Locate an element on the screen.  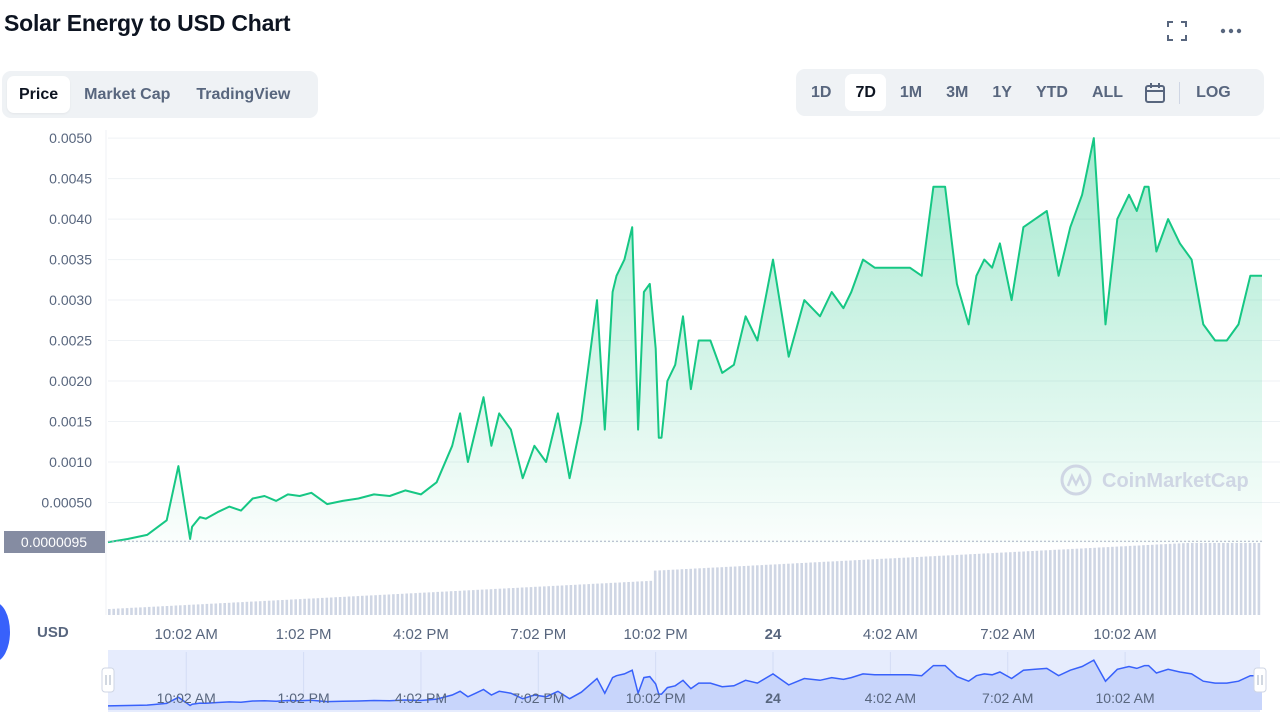
fullscreen-icon is located at coordinates (1177, 31).